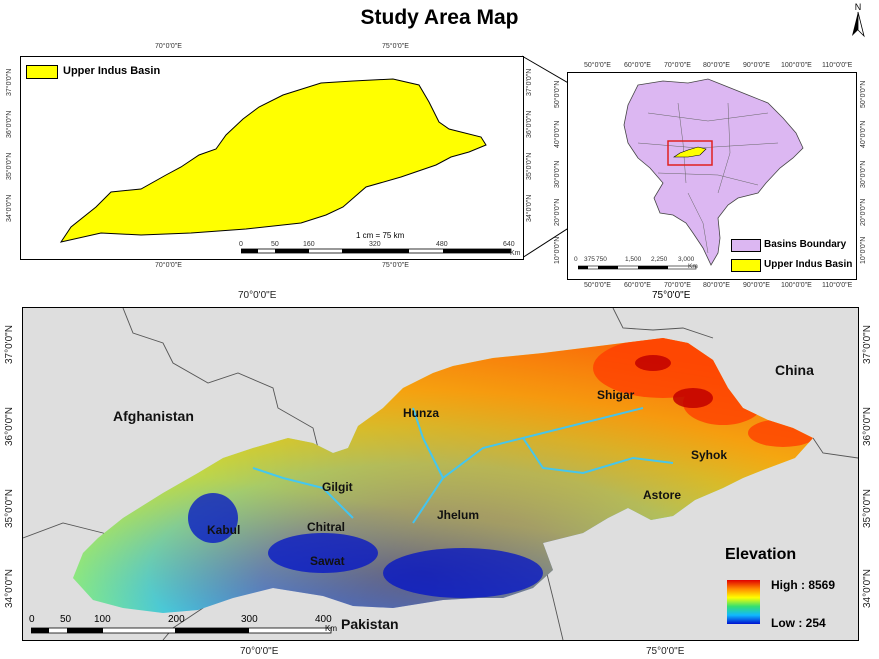 This screenshot has width=879, height=659. What do you see at coordinates (756, 285) in the screenshot?
I see `lon-tick-bottom: 90°0'0"E` at bounding box center [756, 285].